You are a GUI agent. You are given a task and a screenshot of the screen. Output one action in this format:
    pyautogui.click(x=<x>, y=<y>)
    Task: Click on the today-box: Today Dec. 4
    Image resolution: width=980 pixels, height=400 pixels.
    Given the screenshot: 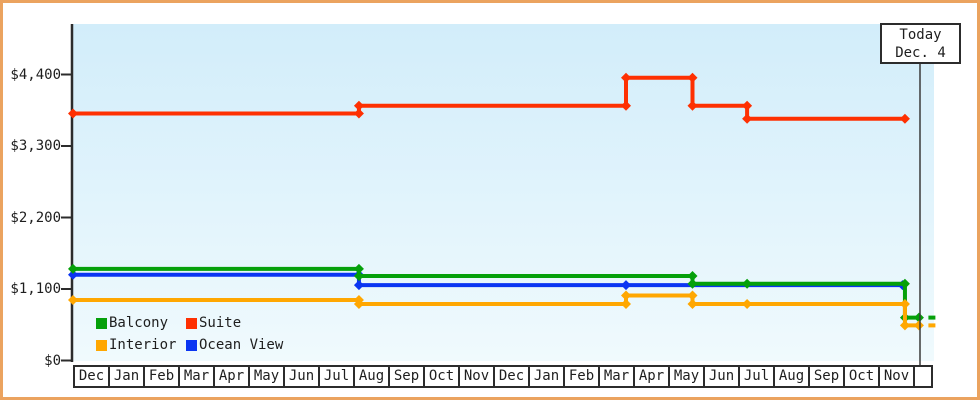 What is the action you would take?
    pyautogui.click(x=920, y=43)
    